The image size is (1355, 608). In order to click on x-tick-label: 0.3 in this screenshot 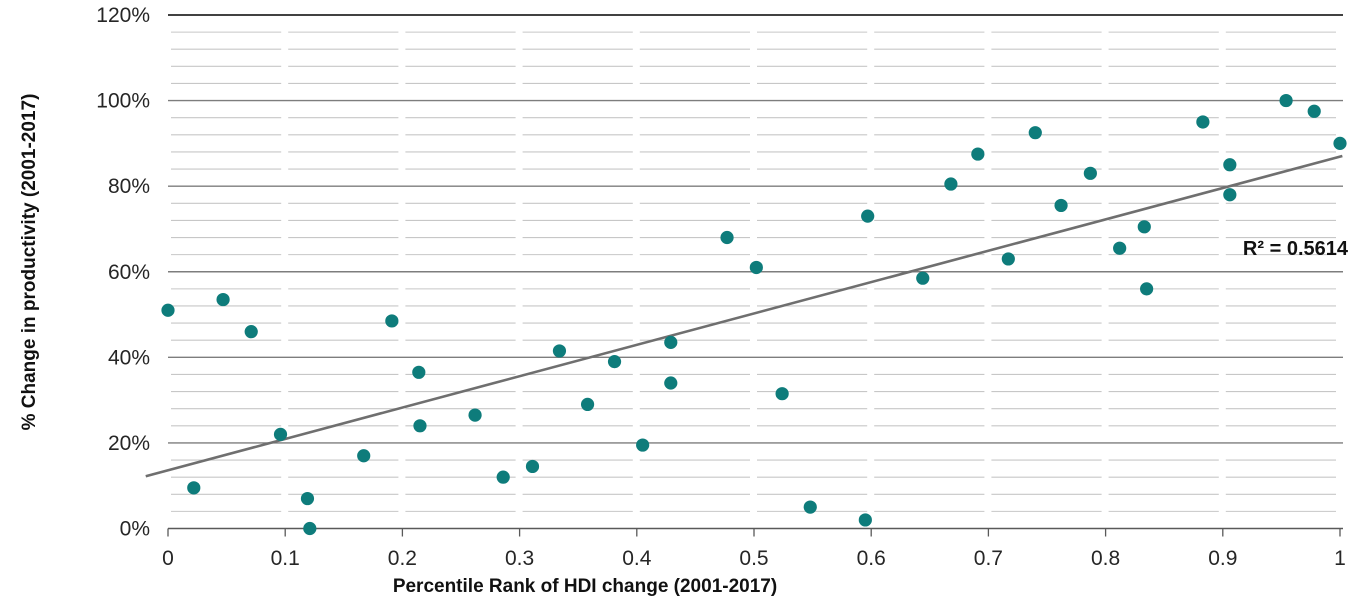, I will do `click(519, 558)`.